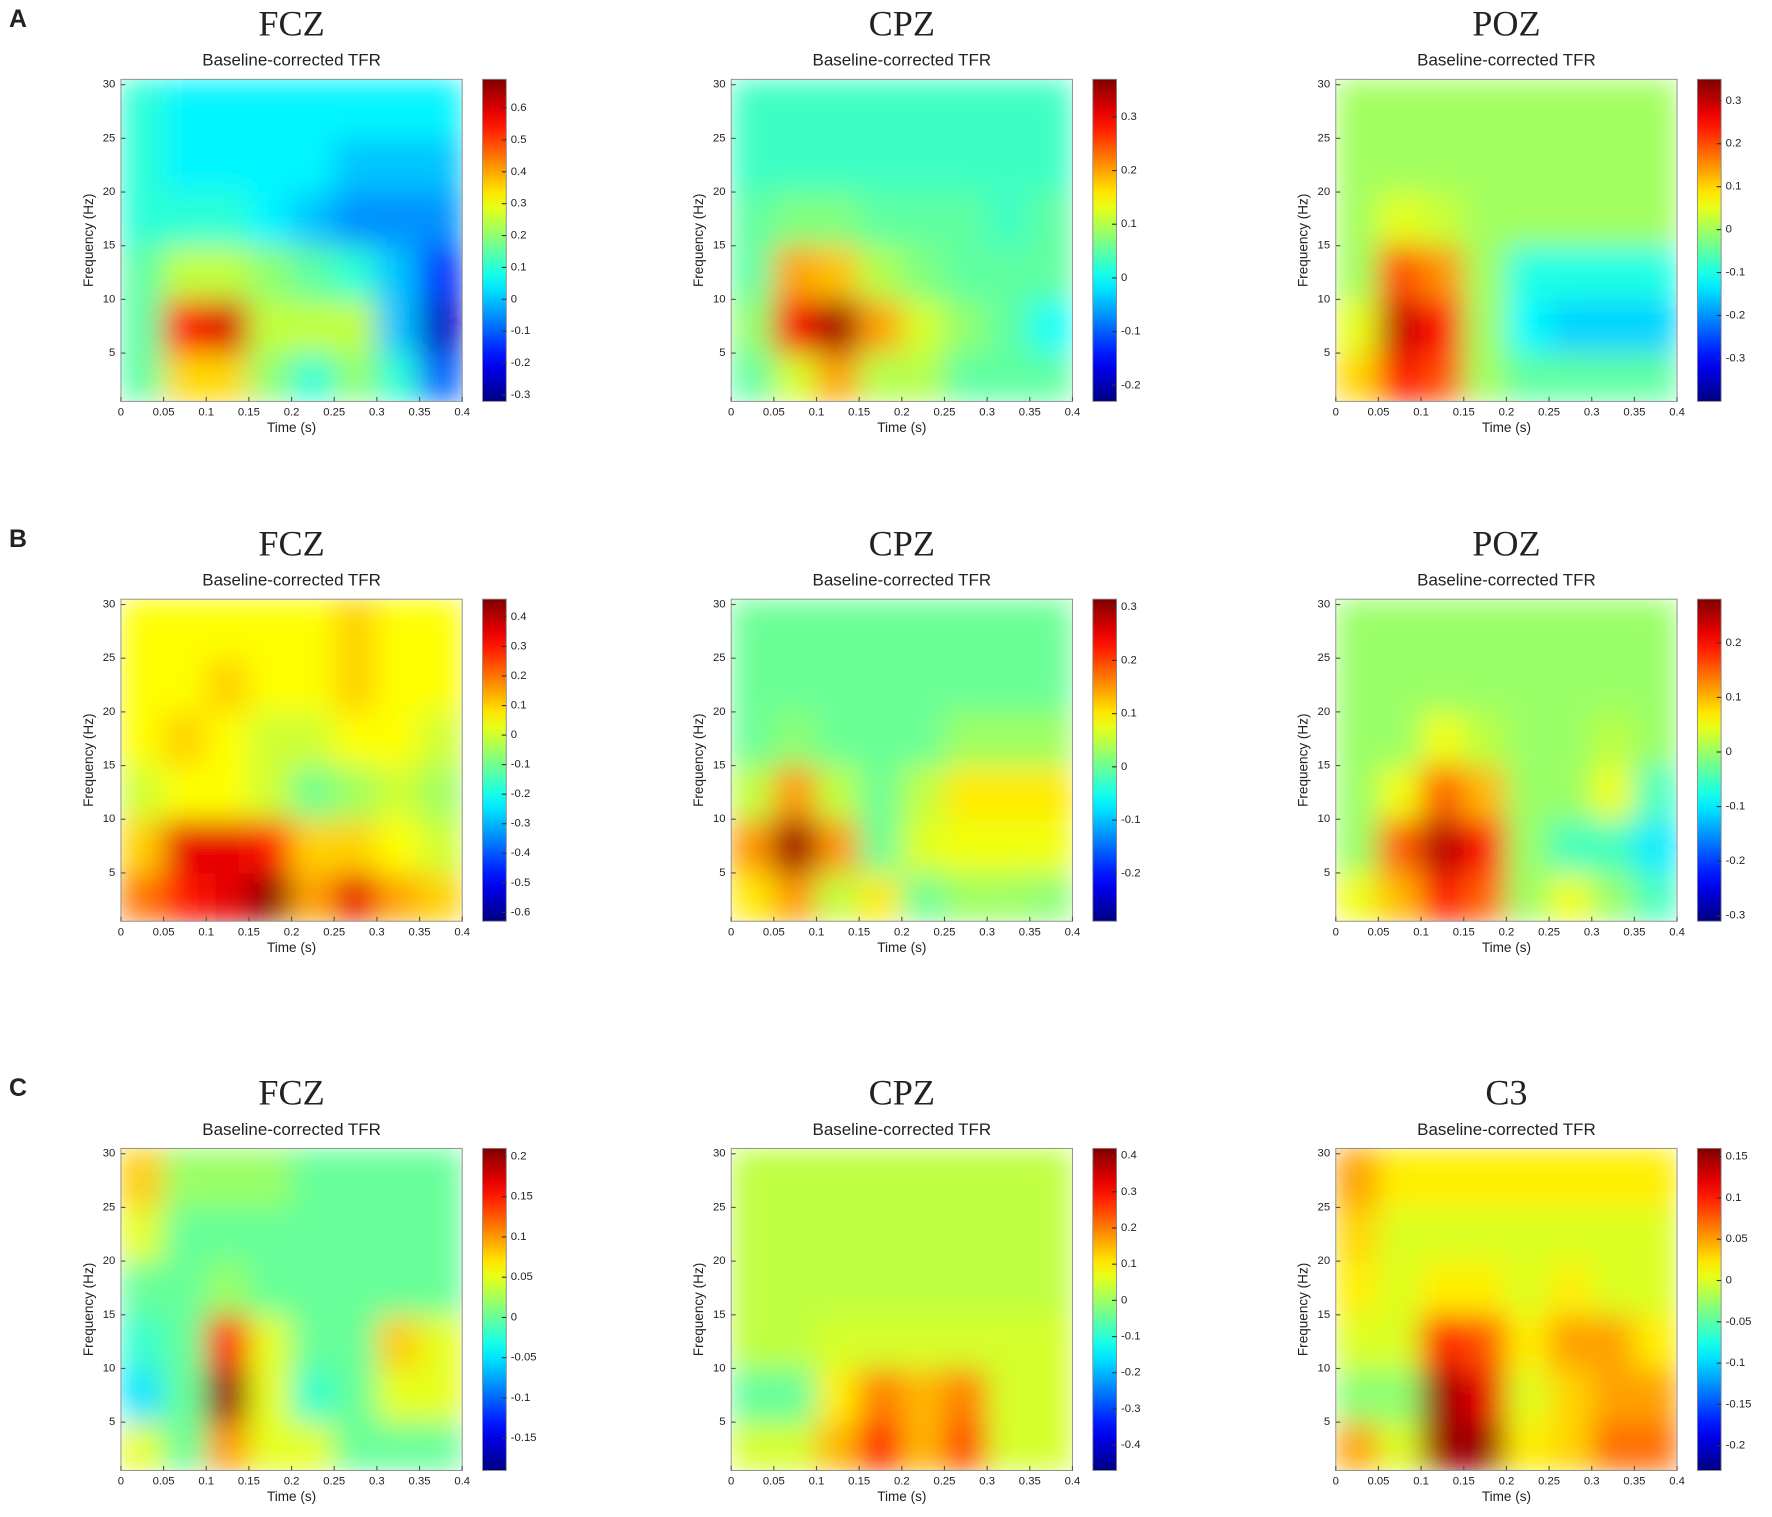  Describe the element at coordinates (902, 24) in the screenshot. I see `panel-title: CPZ` at that location.